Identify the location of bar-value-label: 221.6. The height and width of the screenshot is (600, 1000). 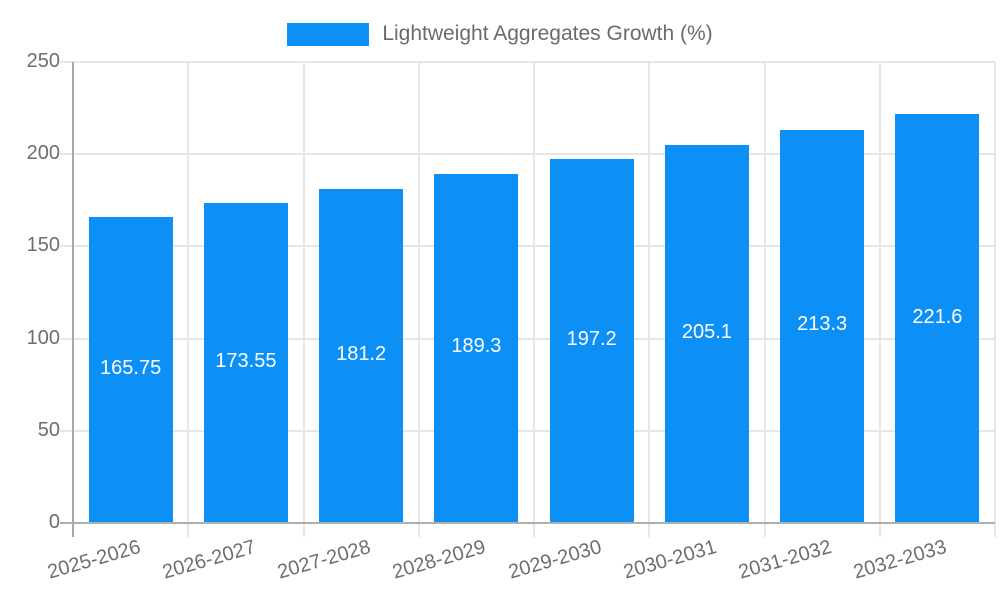
(937, 316).